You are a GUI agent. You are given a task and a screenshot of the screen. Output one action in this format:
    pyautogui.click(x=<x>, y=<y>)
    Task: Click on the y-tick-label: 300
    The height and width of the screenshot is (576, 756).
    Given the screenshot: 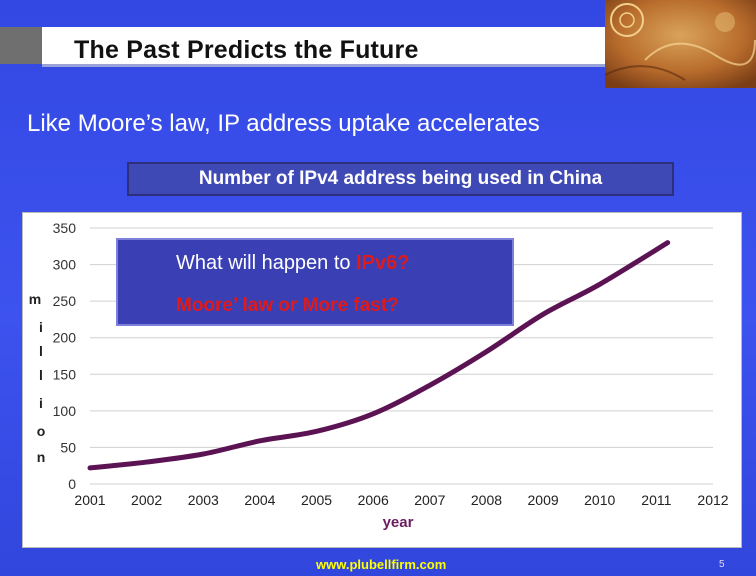 What is the action you would take?
    pyautogui.click(x=65, y=265)
    